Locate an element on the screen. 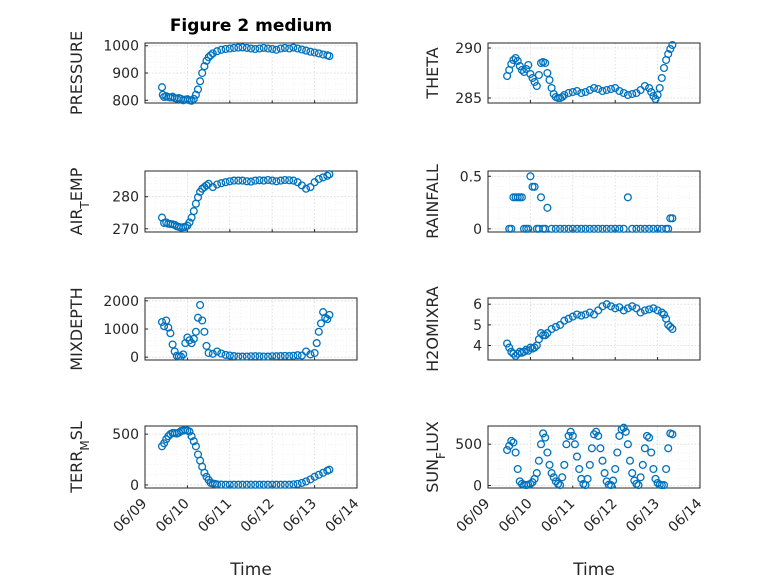  y-tick-label: 800 is located at coordinates (125, 101).